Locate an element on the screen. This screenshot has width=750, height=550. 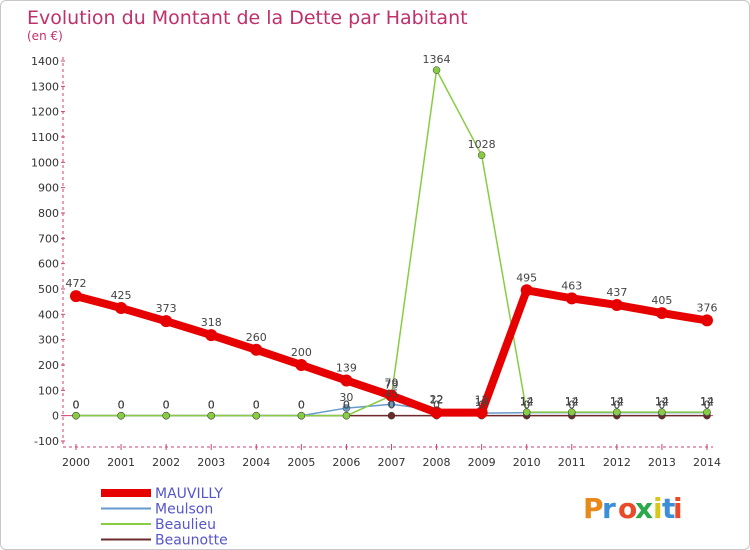
x-tick-label: 2014 is located at coordinates (707, 462).